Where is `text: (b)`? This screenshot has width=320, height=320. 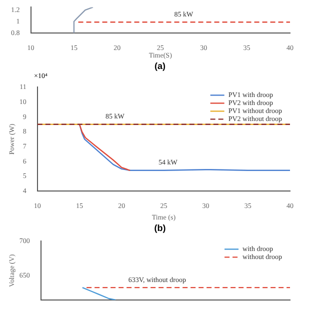 text: (b) is located at coordinates (160, 228).